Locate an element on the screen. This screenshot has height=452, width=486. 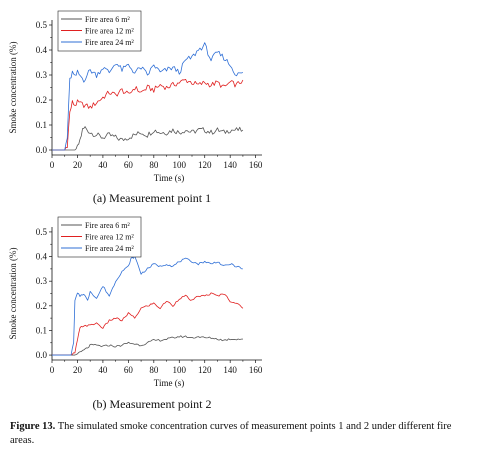
figure-caption-label: Figure 13. is located at coordinates (32, 426).